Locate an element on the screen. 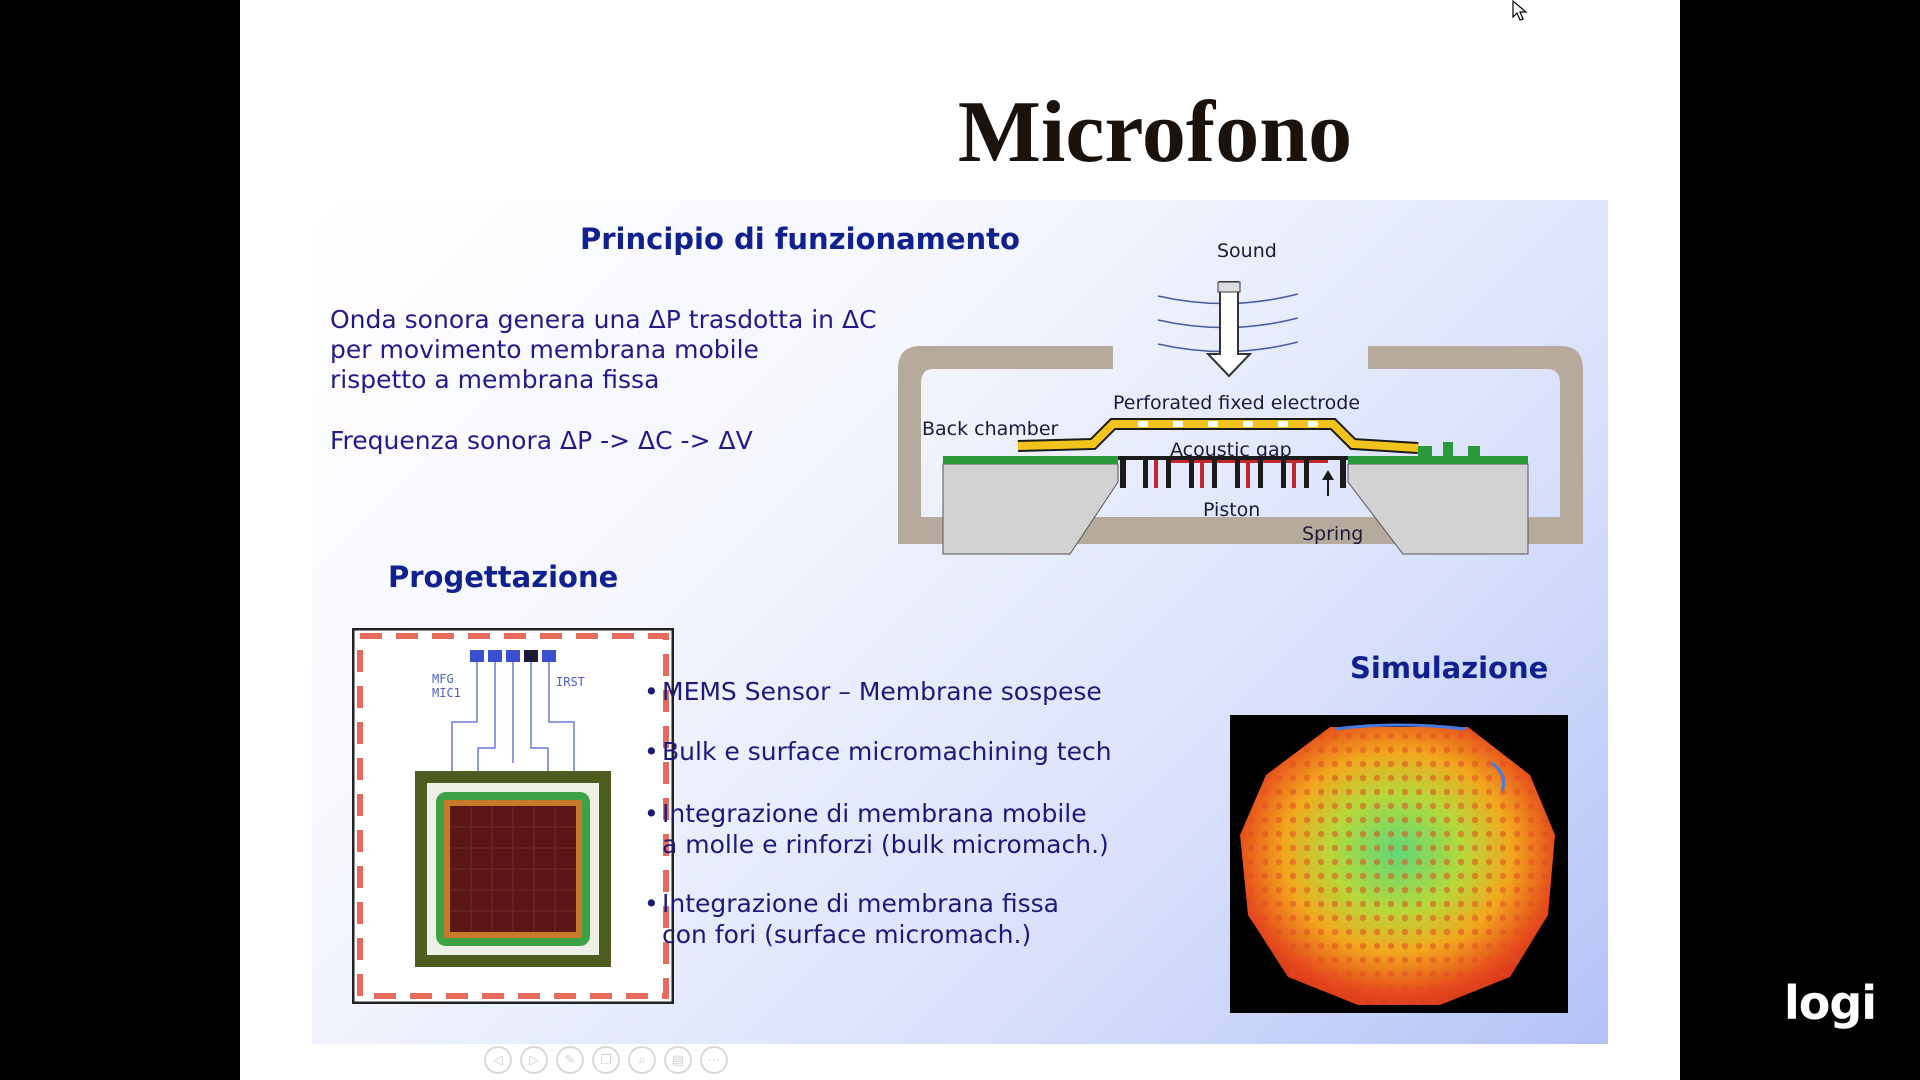 Image resolution: width=1920 pixels, height=1080 pixels. frequency-text: Frequenza sonora ΔP -> ΔC -> ΔV is located at coordinates (541, 440).